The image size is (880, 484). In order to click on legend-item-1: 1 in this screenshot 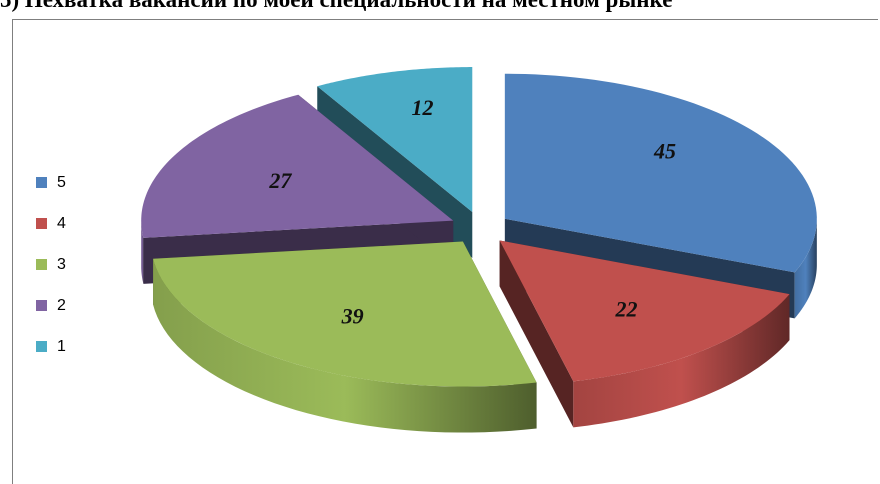, I will do `click(66, 346)`.